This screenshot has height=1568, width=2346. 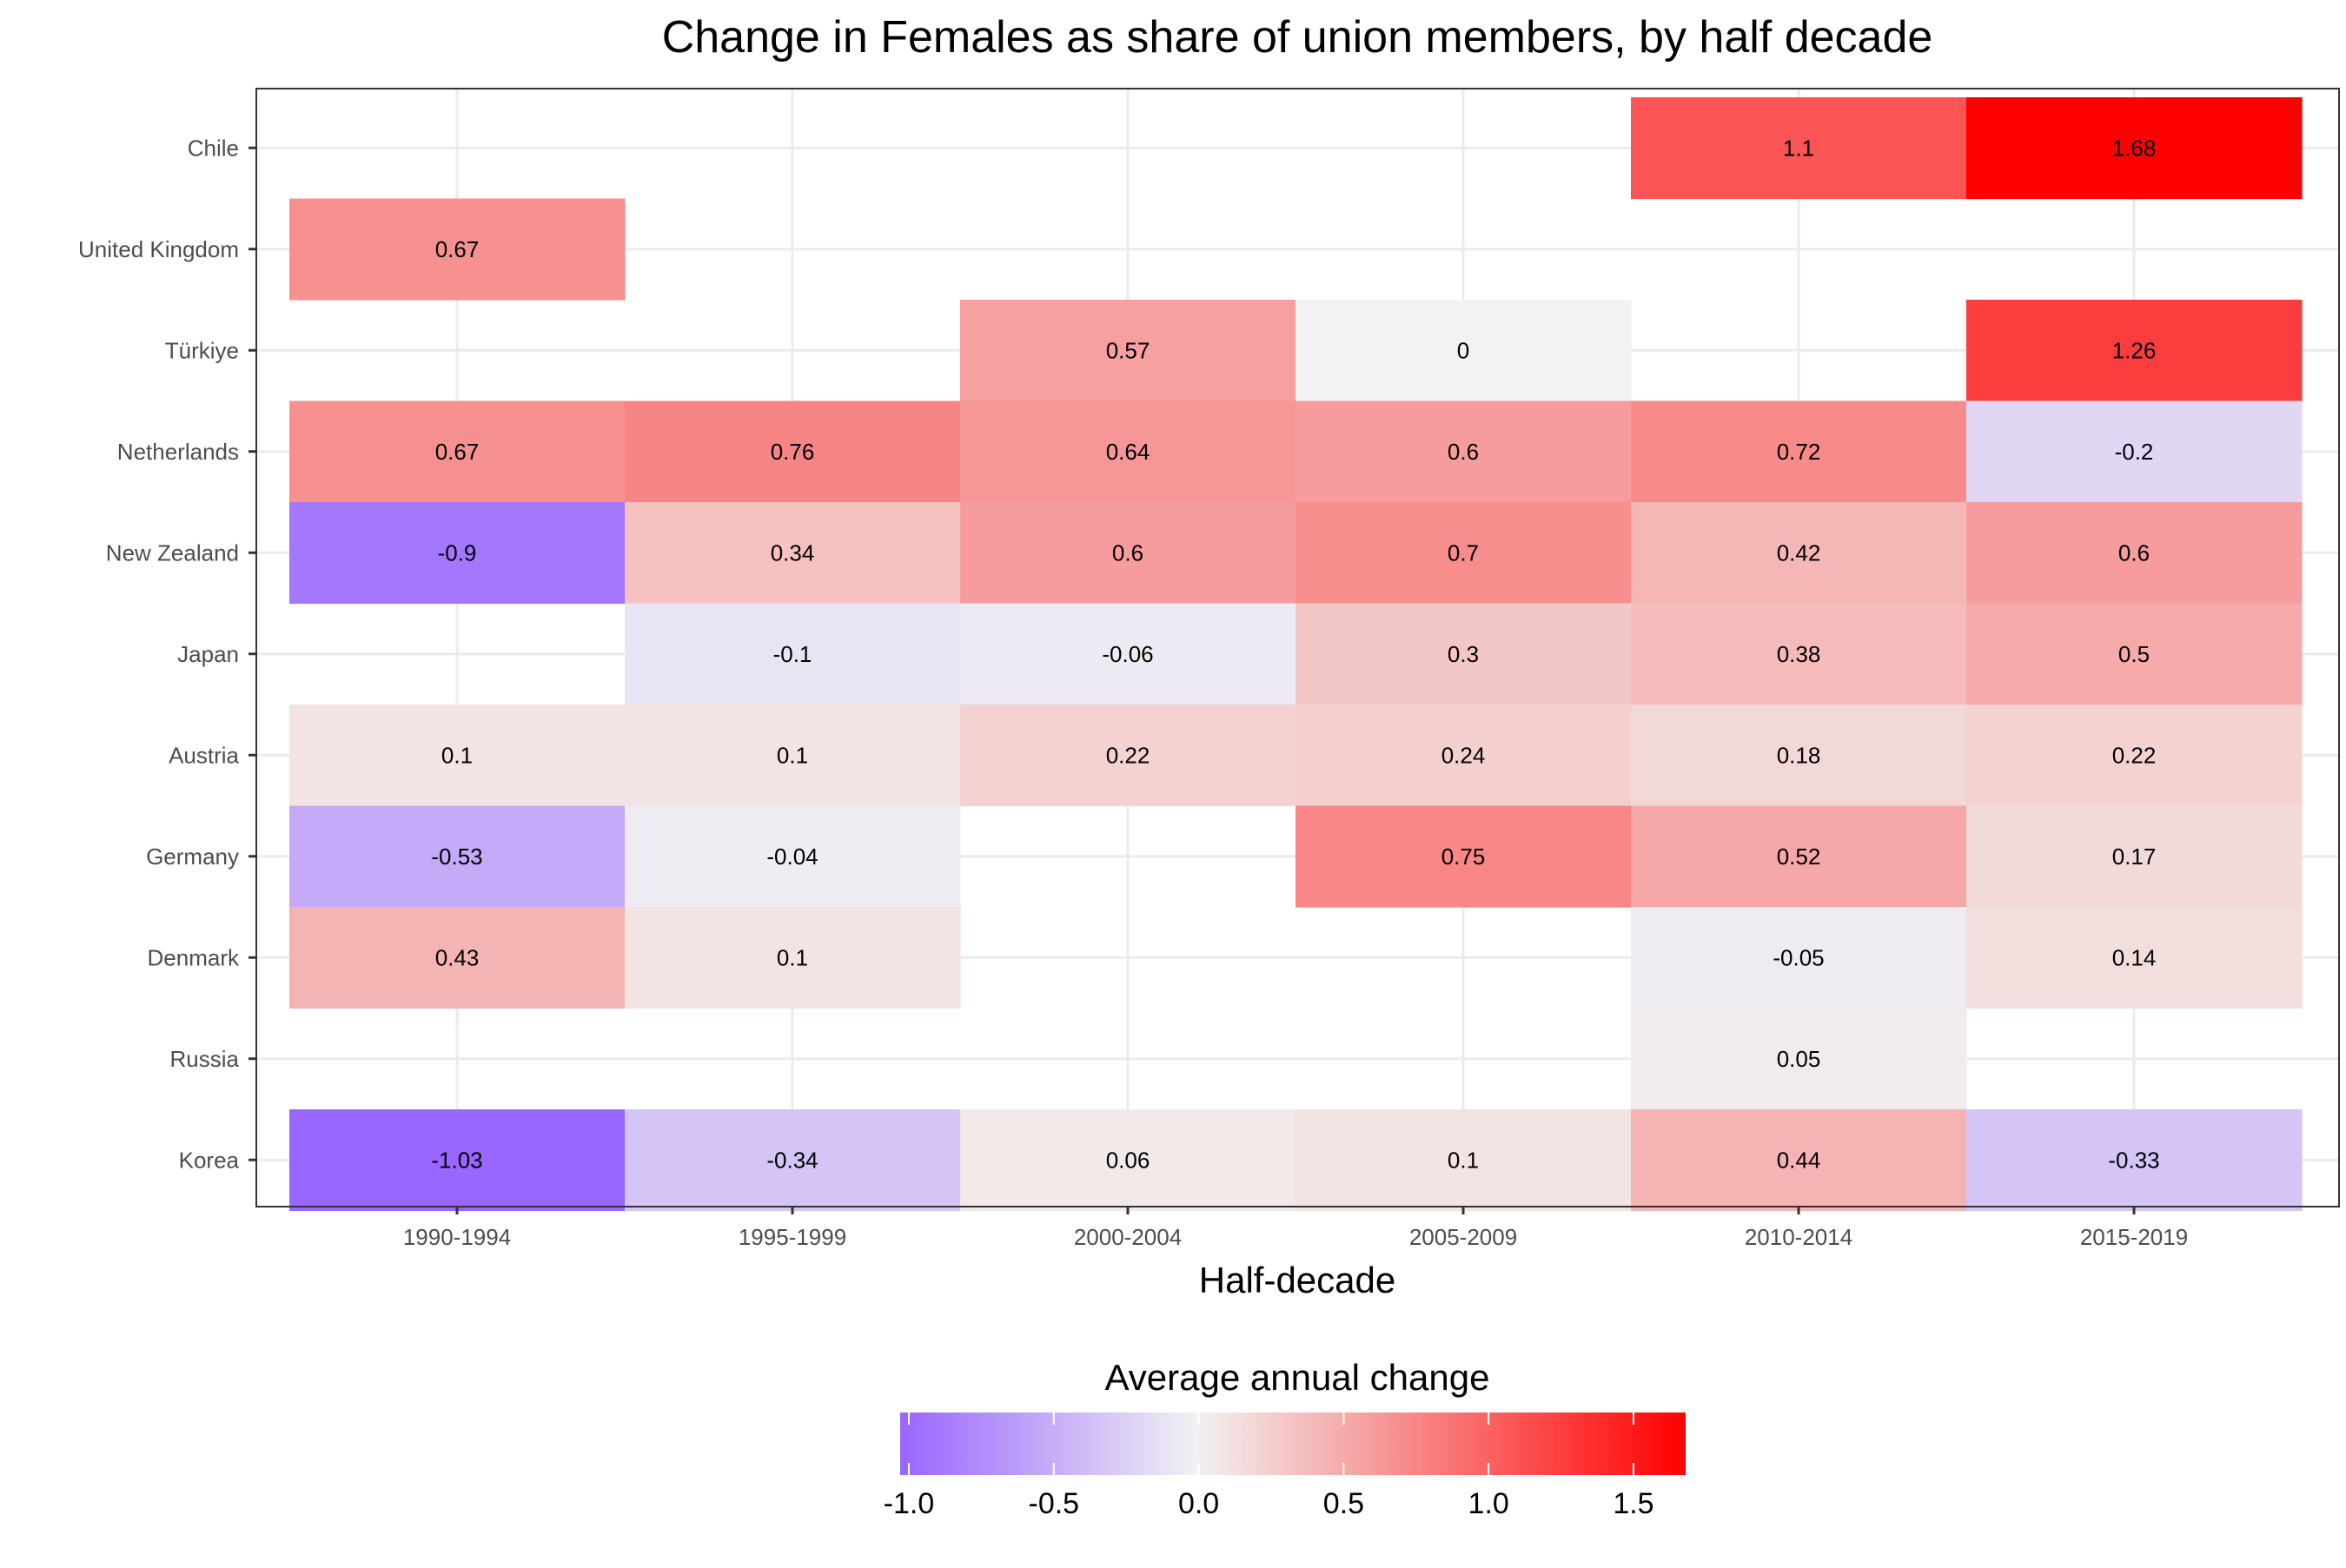 What do you see at coordinates (1198, 1503) in the screenshot?
I see `legend-tick-label: 0.0` at bounding box center [1198, 1503].